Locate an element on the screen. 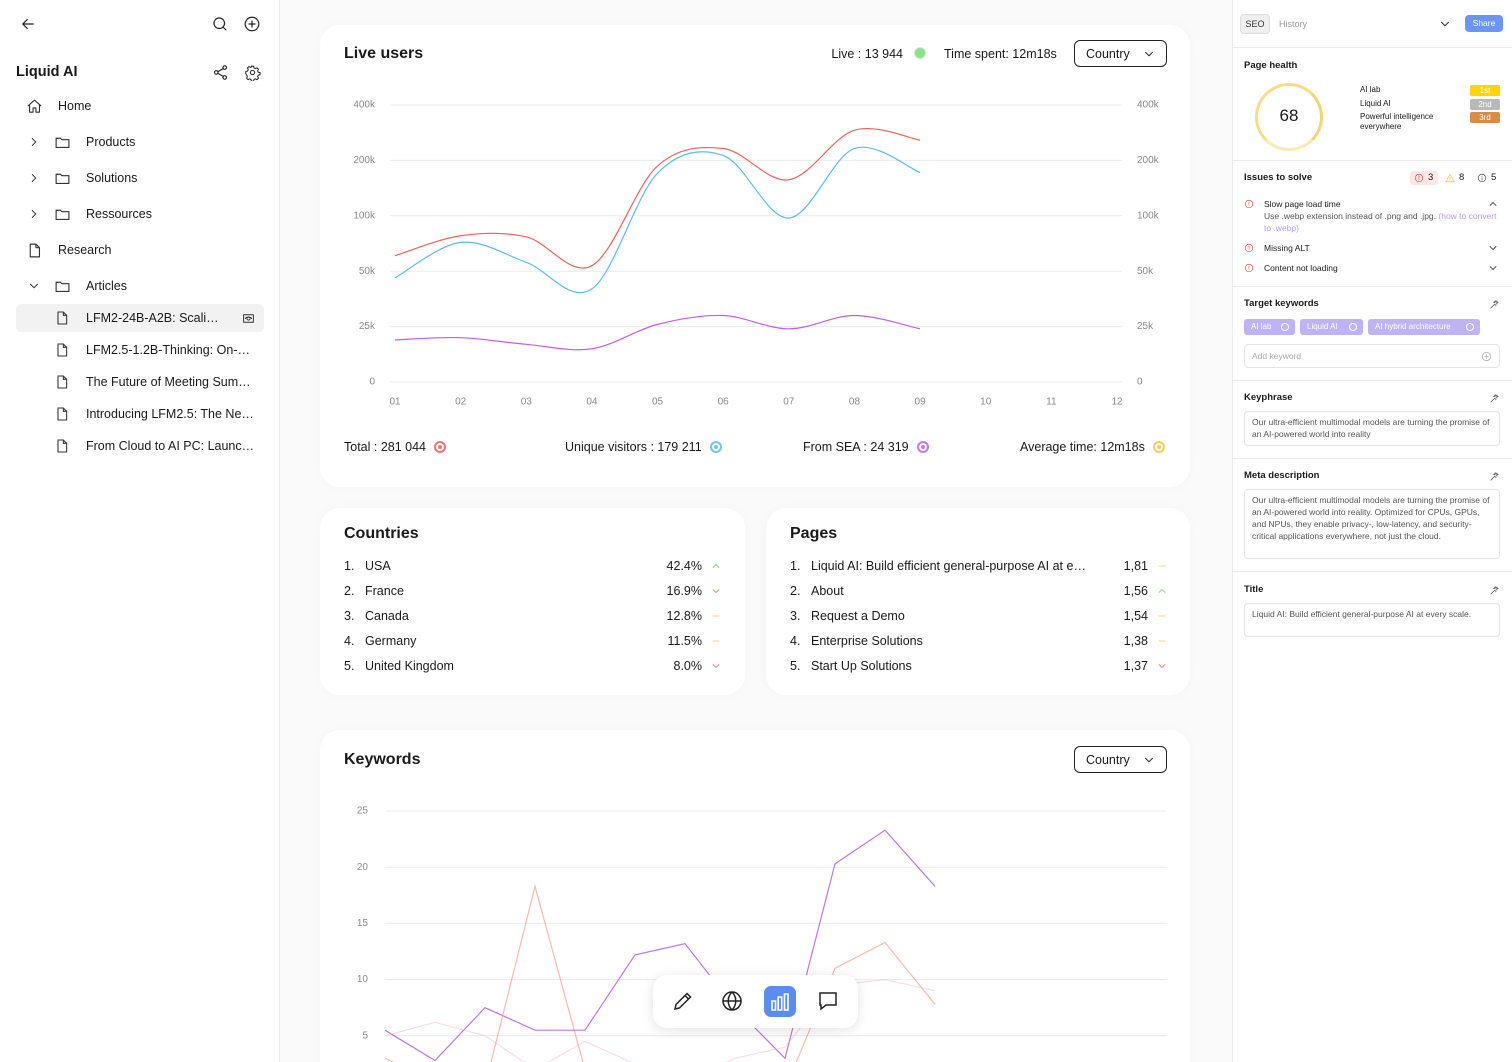 The image size is (1512, 1062). info-count: 5 is located at coordinates (1494, 177).